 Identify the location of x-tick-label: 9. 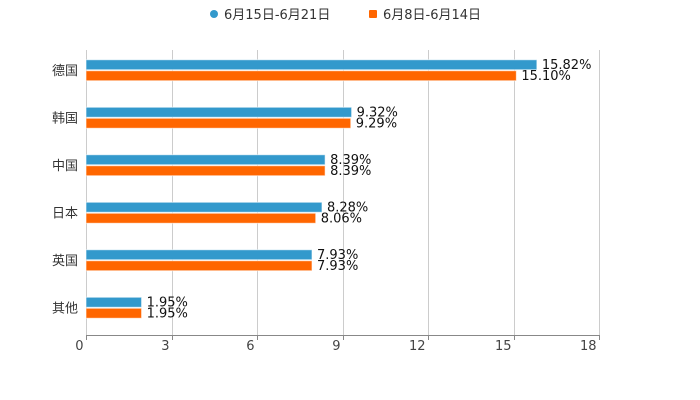
(336, 346).